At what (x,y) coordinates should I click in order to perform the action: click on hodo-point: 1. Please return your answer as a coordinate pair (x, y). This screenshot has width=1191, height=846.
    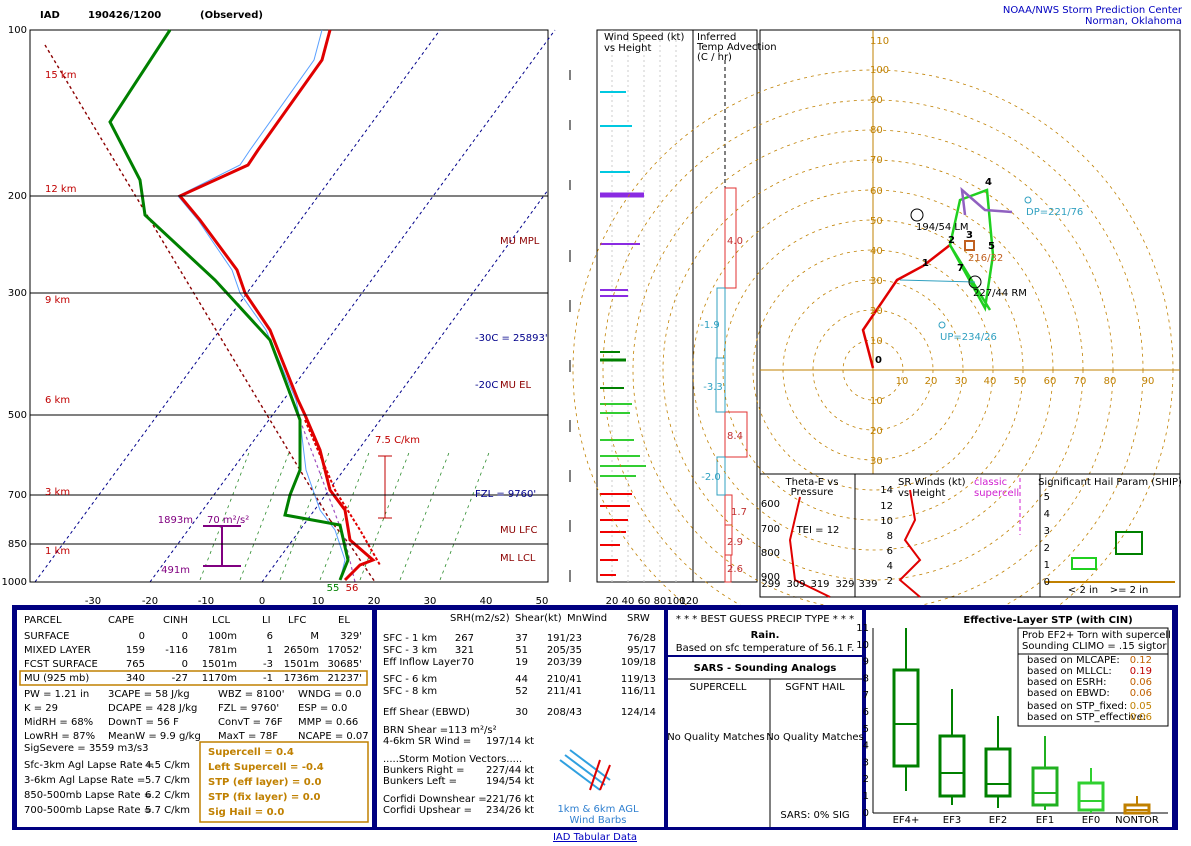
    Looking at the image, I should click on (925, 263).